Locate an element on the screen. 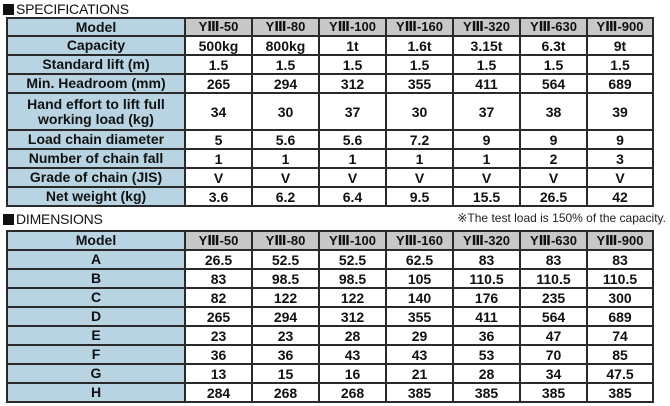 The width and height of the screenshot is (670, 406). table-cell: 85 is located at coordinates (620, 354).